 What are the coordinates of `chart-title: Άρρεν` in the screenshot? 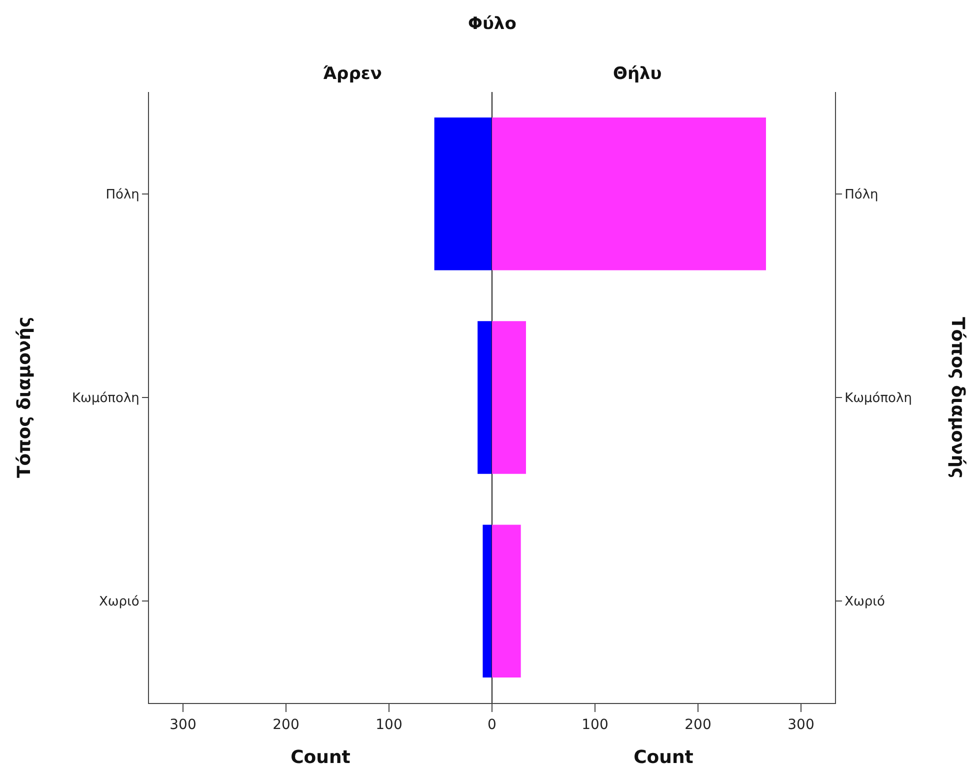 It's located at (352, 74).